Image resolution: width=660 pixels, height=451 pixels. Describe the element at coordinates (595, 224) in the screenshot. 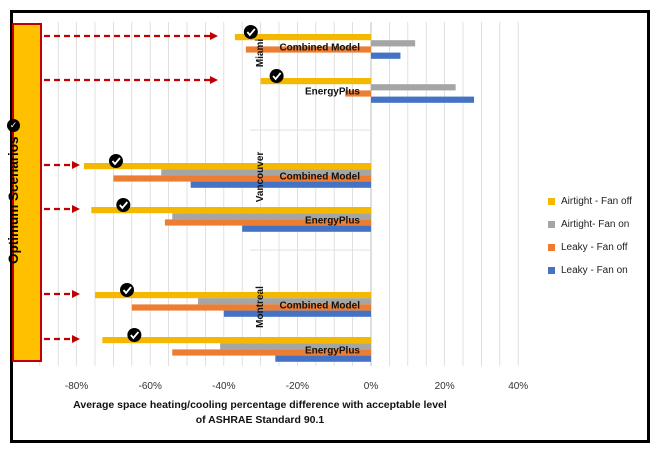

I see `legend-label: Airtight- Fan on` at that location.